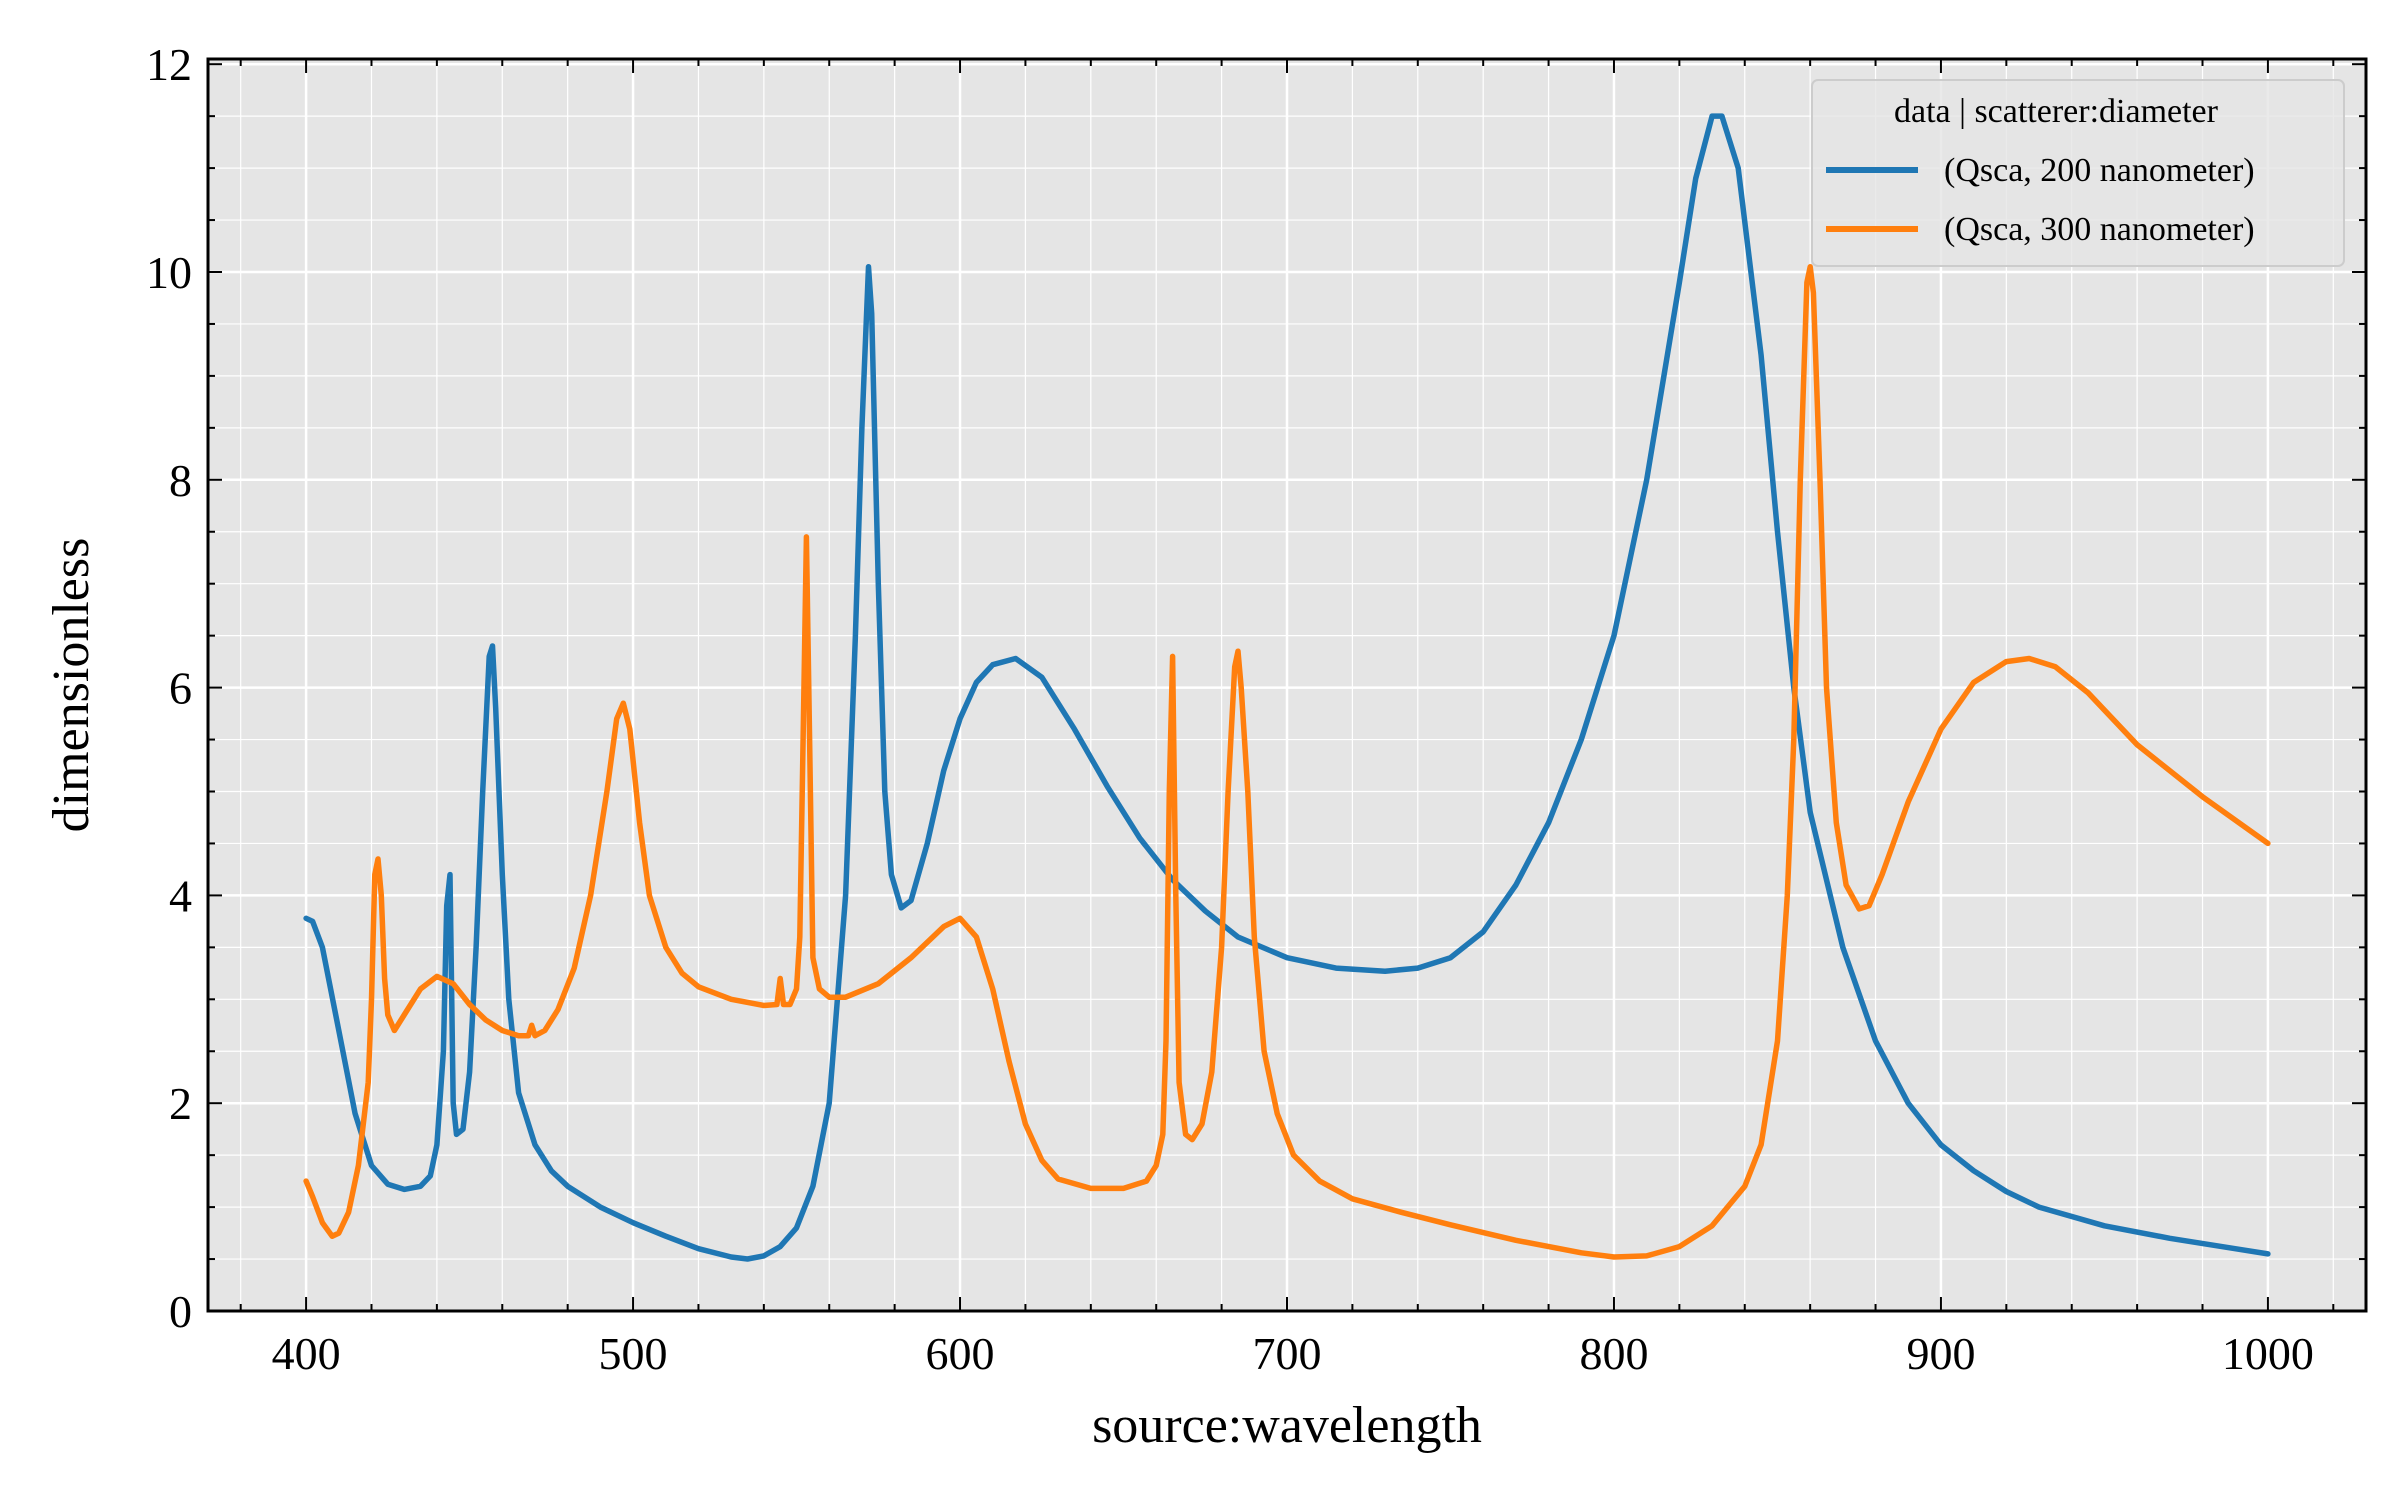  Describe the element at coordinates (169, 272) in the screenshot. I see `y-tick-label: 10` at that location.